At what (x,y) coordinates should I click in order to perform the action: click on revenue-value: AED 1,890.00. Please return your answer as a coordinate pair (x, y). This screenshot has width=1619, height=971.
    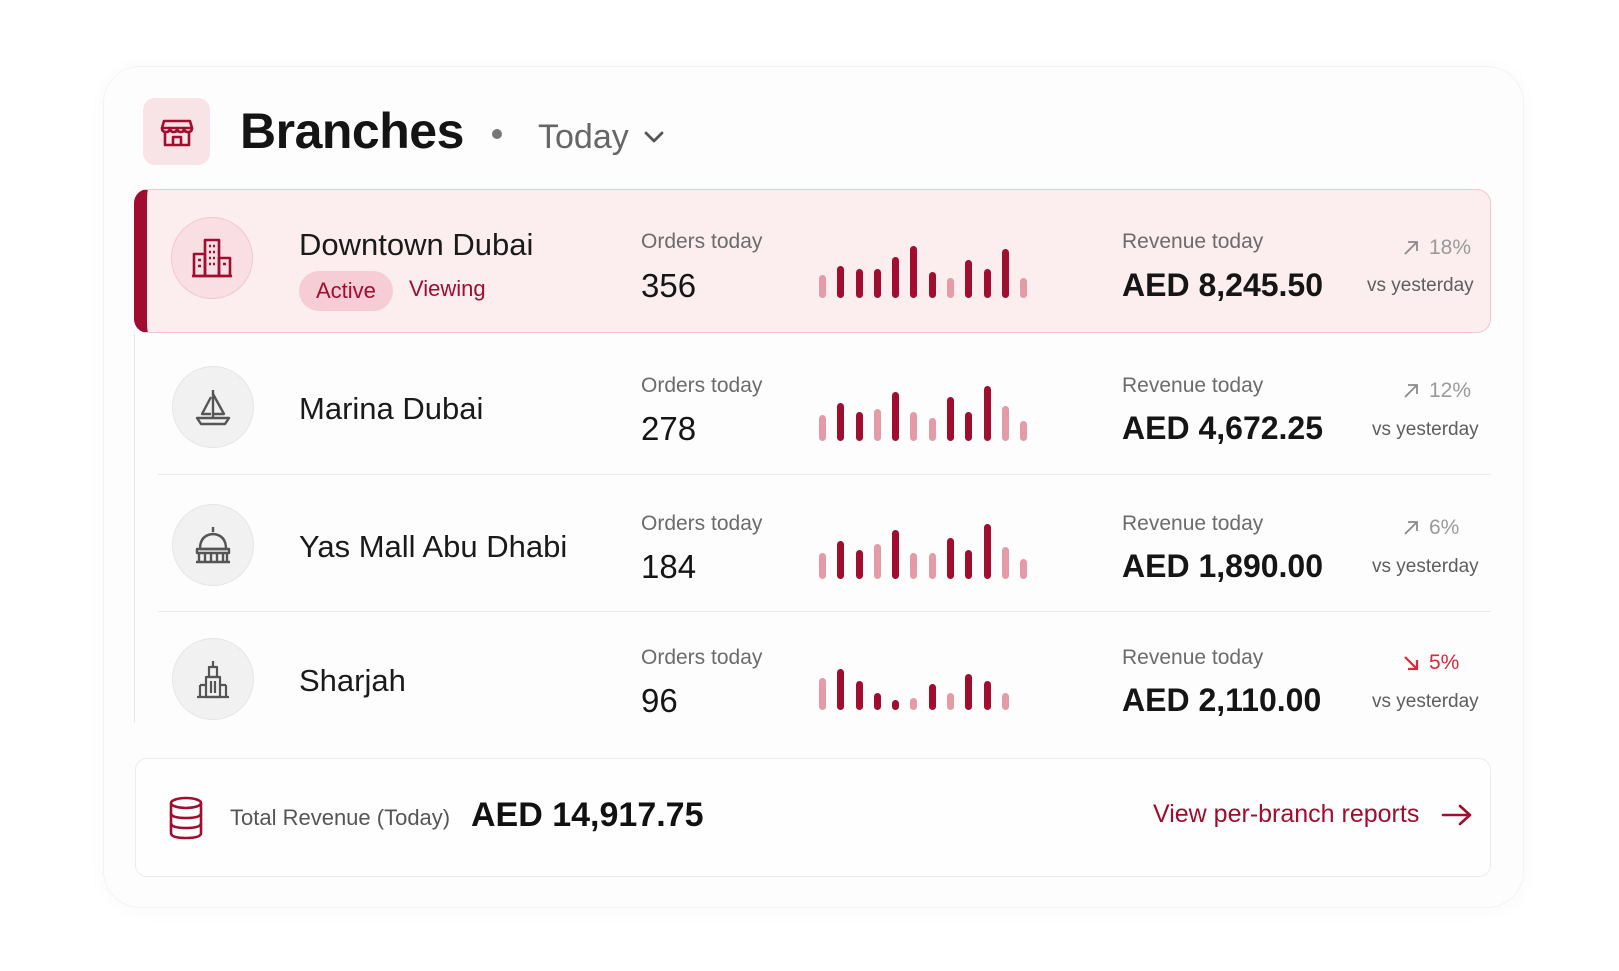
    Looking at the image, I should click on (1223, 566).